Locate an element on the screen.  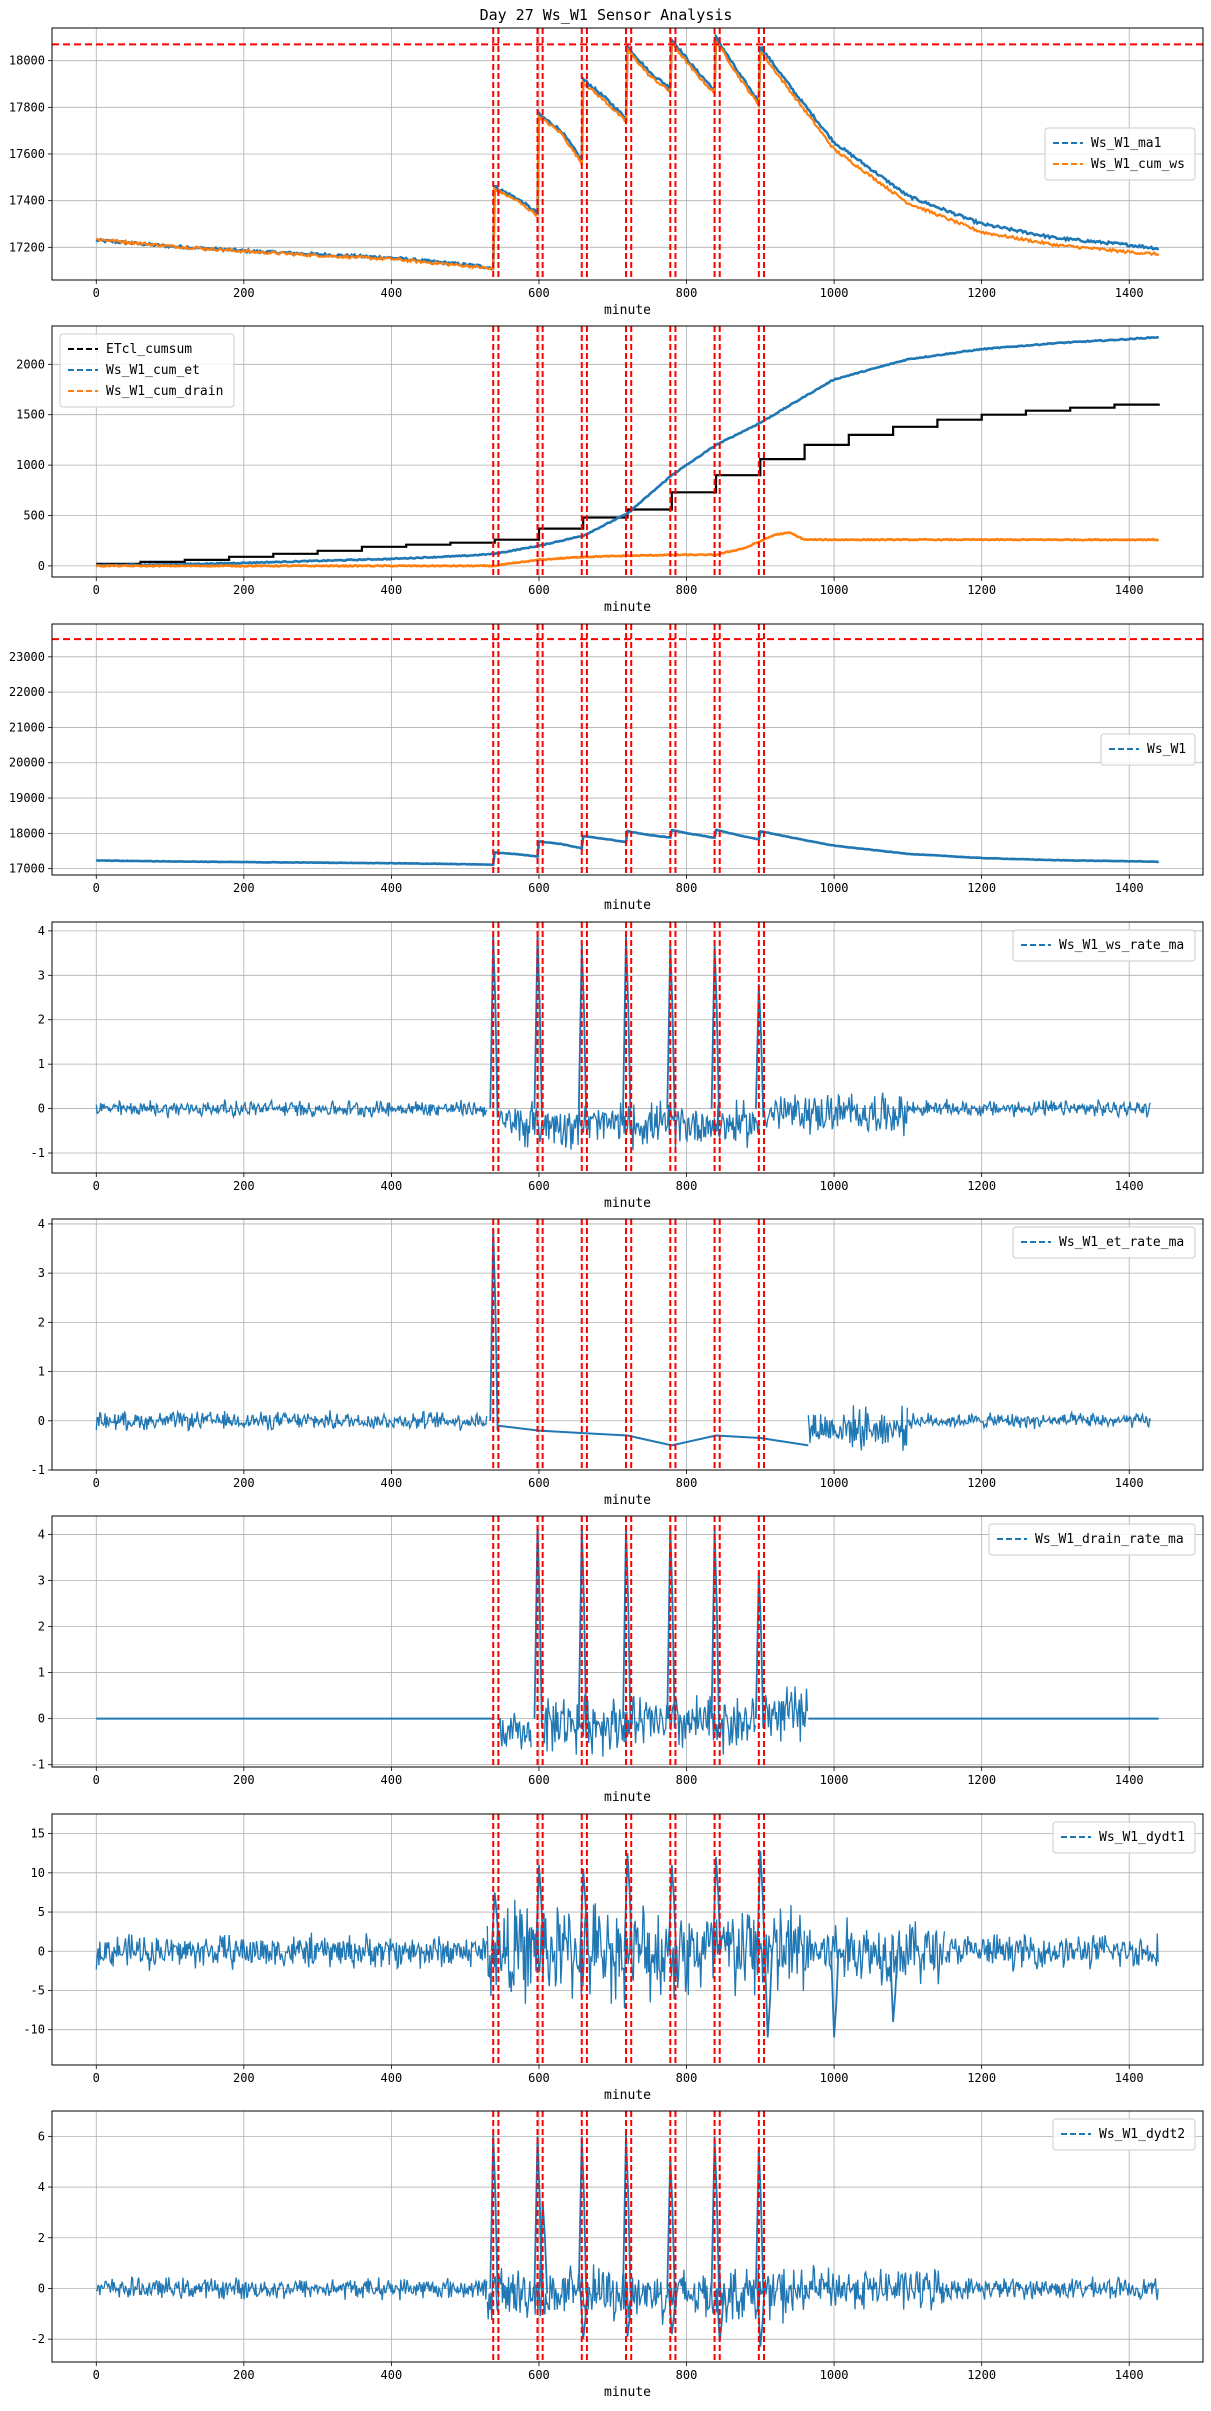
series-ETcl_cumsum is located at coordinates (628, 484).